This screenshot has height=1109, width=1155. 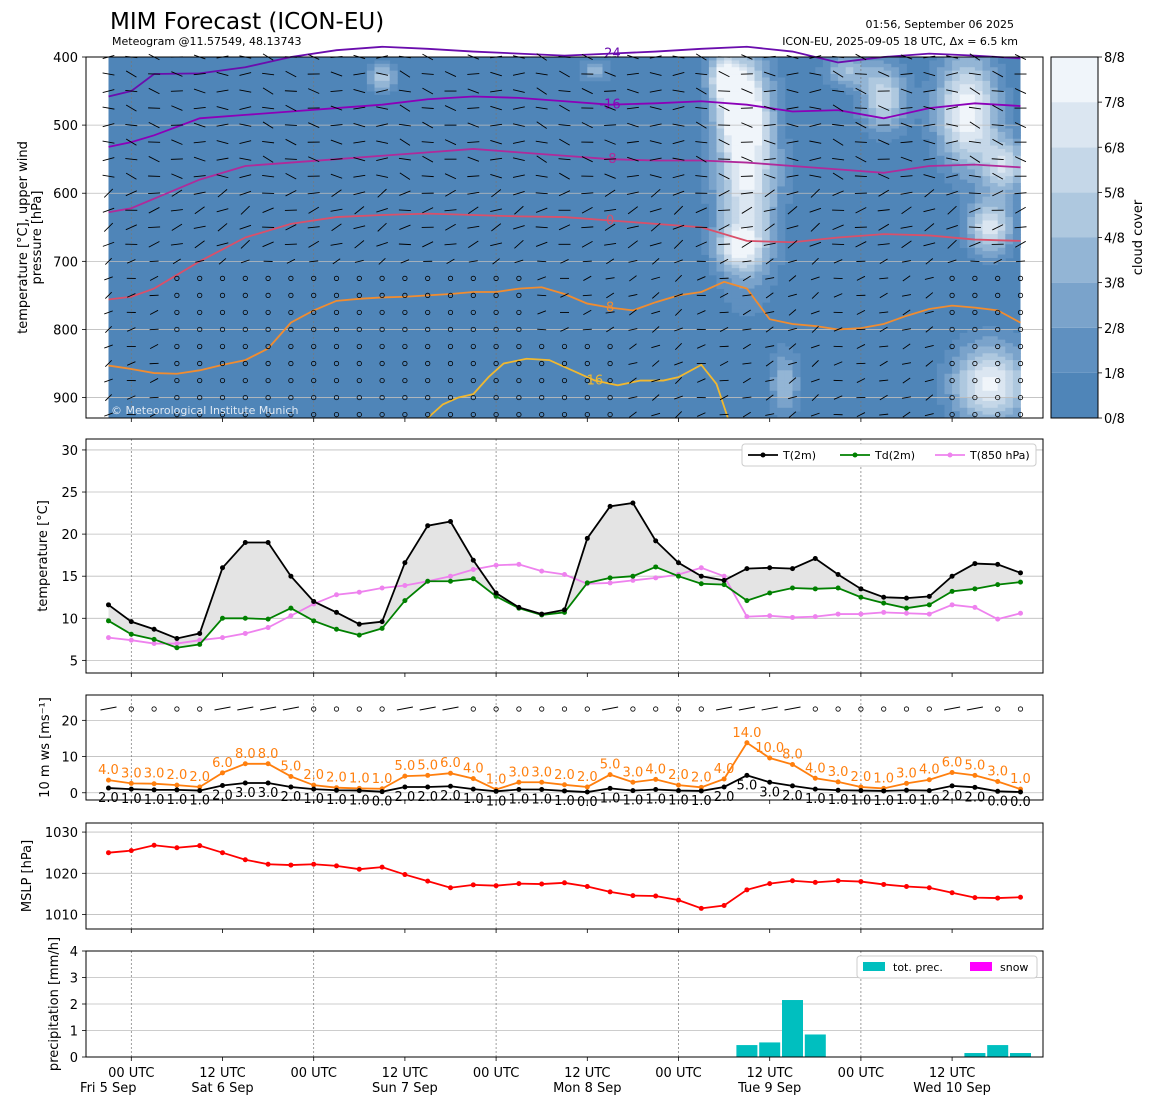 What do you see at coordinates (359, 801) in the screenshot?
I see `data-label-wind speed: 1.0` at bounding box center [359, 801].